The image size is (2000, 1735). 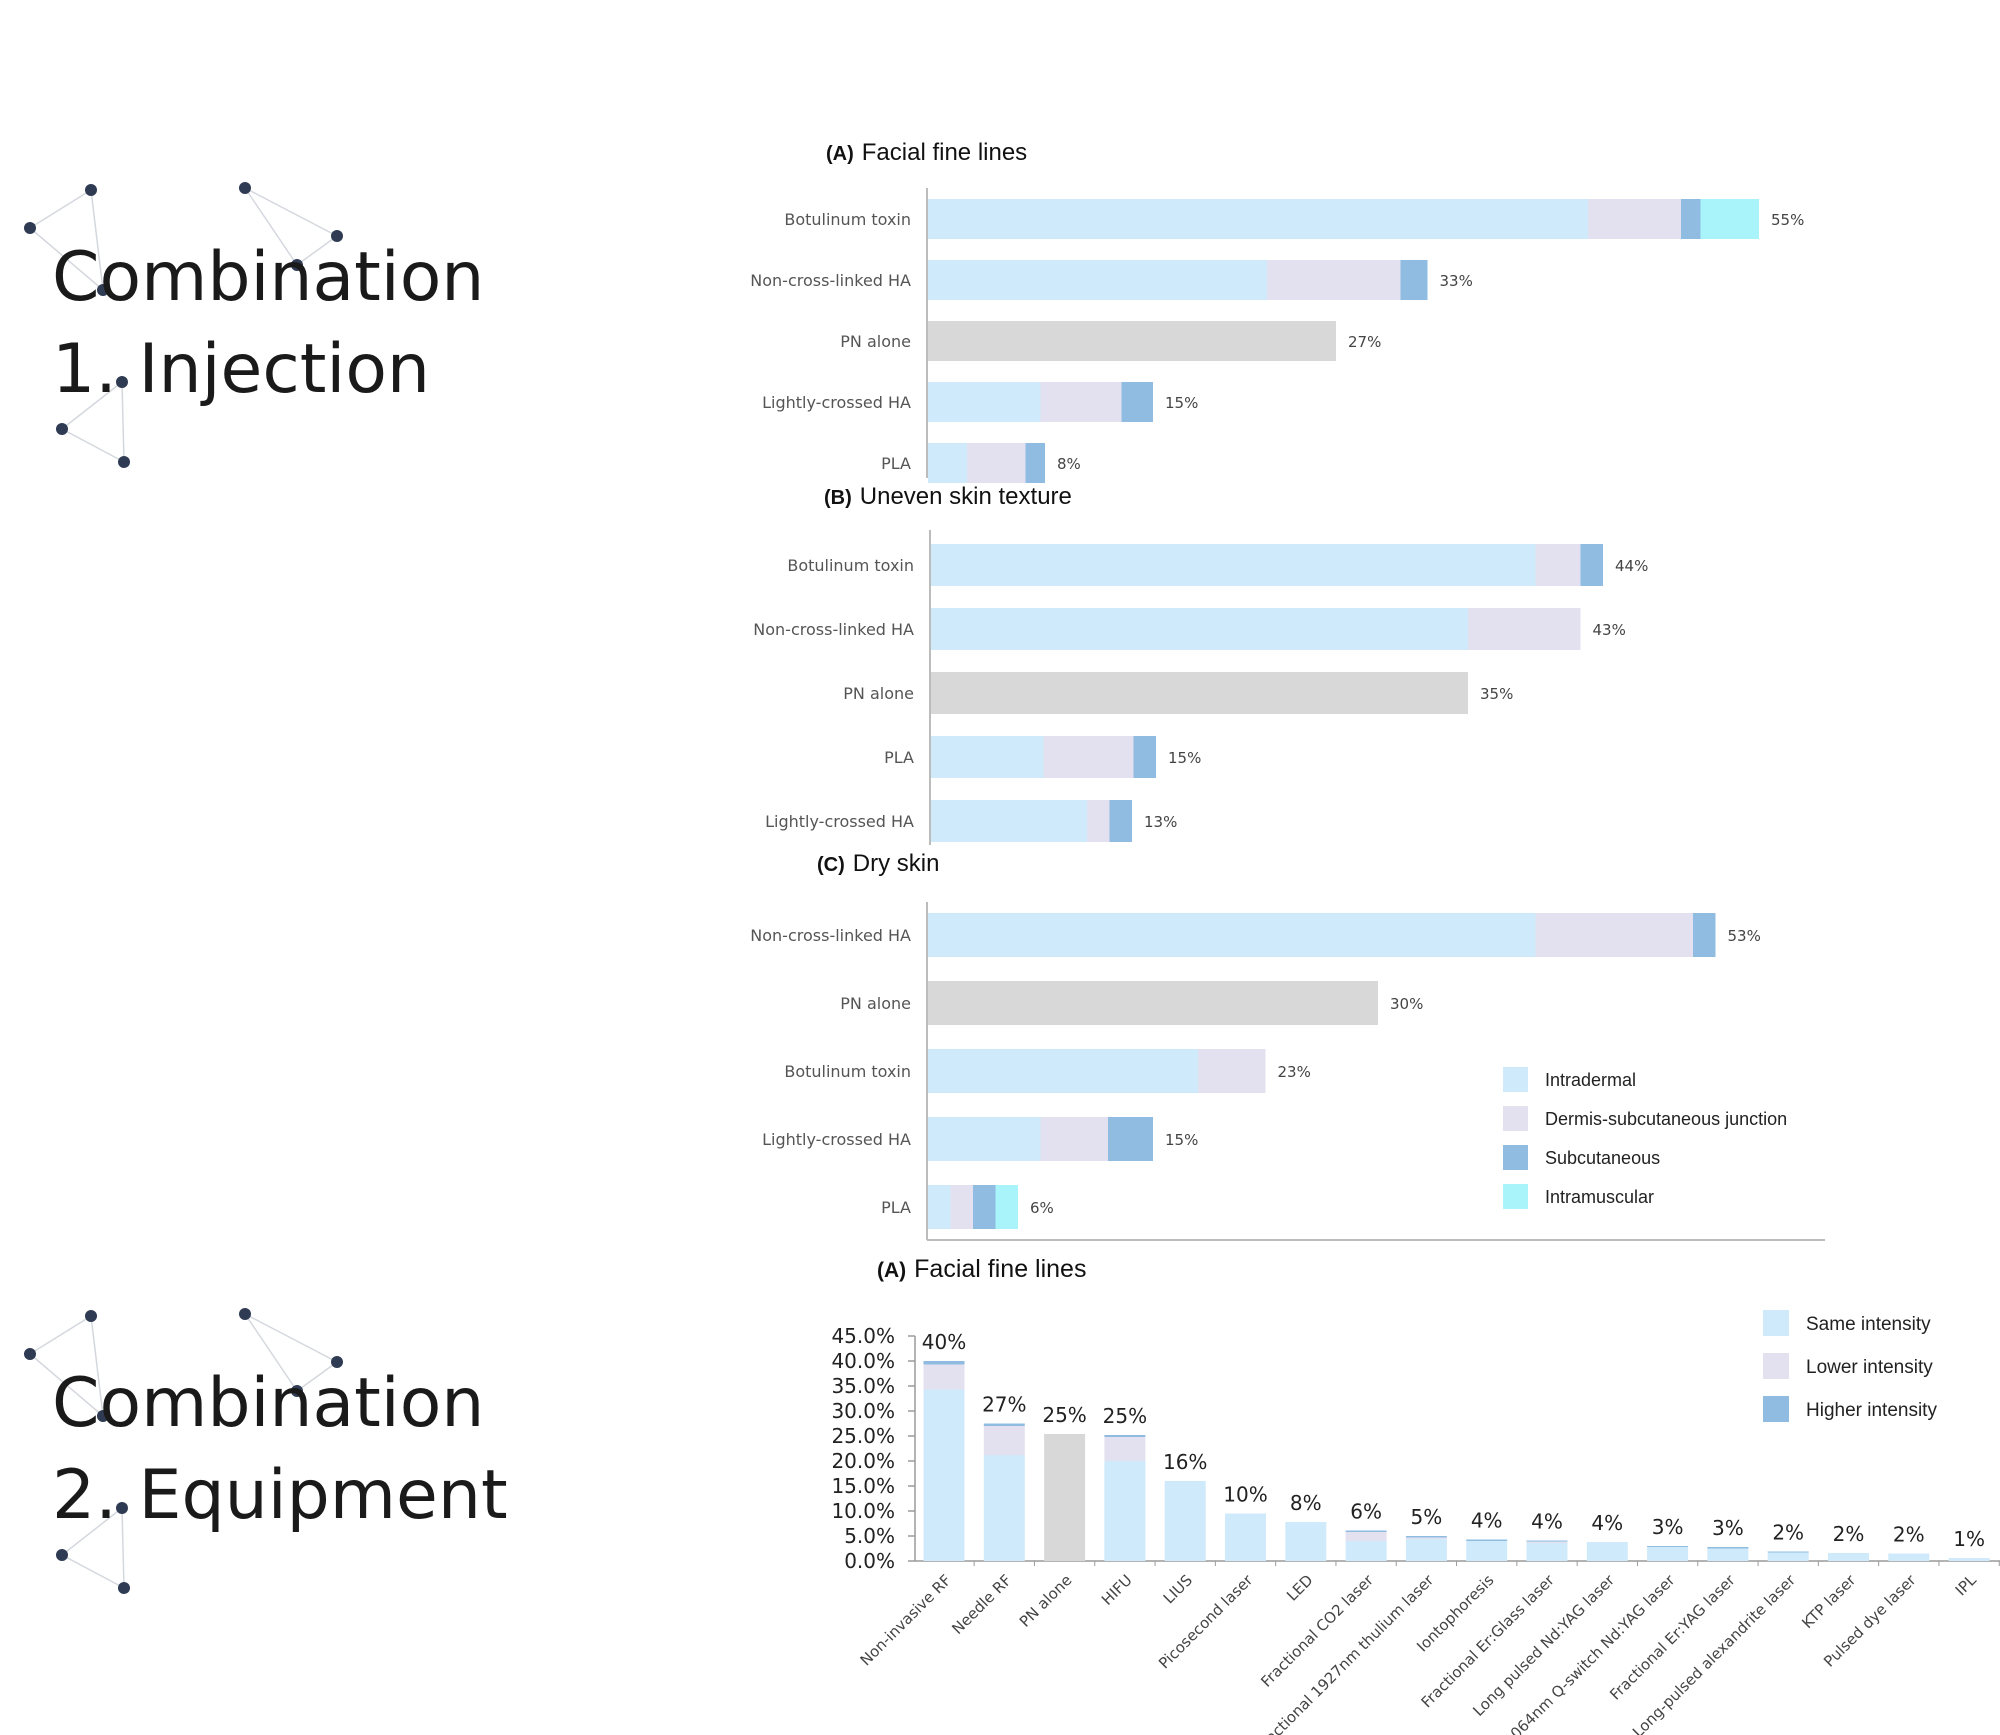 What do you see at coordinates (1046, 1601) in the screenshot?
I see `category-label: PN alone` at bounding box center [1046, 1601].